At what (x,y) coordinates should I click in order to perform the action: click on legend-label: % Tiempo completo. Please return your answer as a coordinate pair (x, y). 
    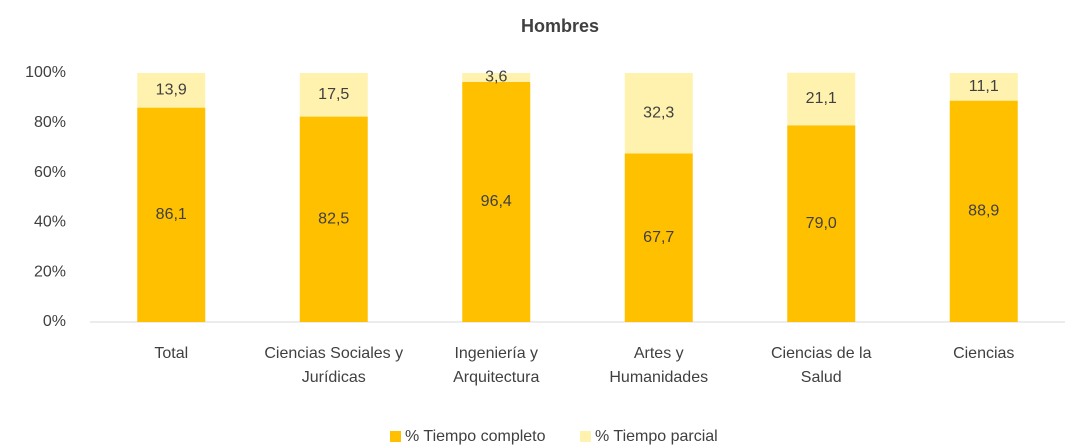
    Looking at the image, I should click on (475, 436).